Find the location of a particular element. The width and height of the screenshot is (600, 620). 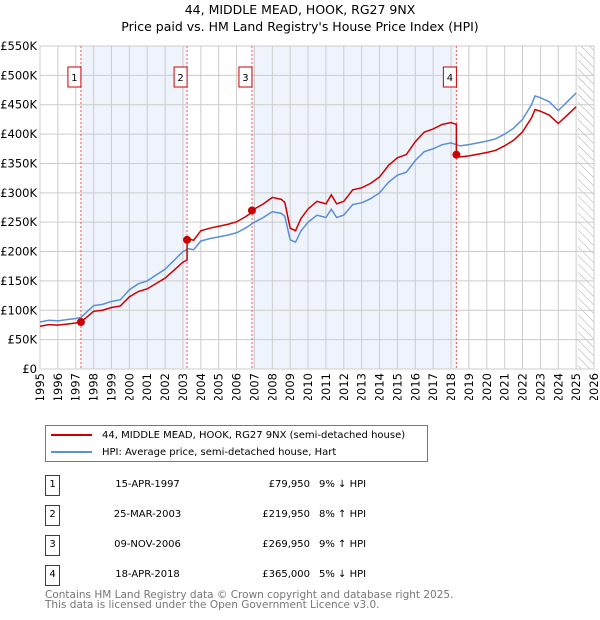

legend-swatch-property is located at coordinates (71, 435).